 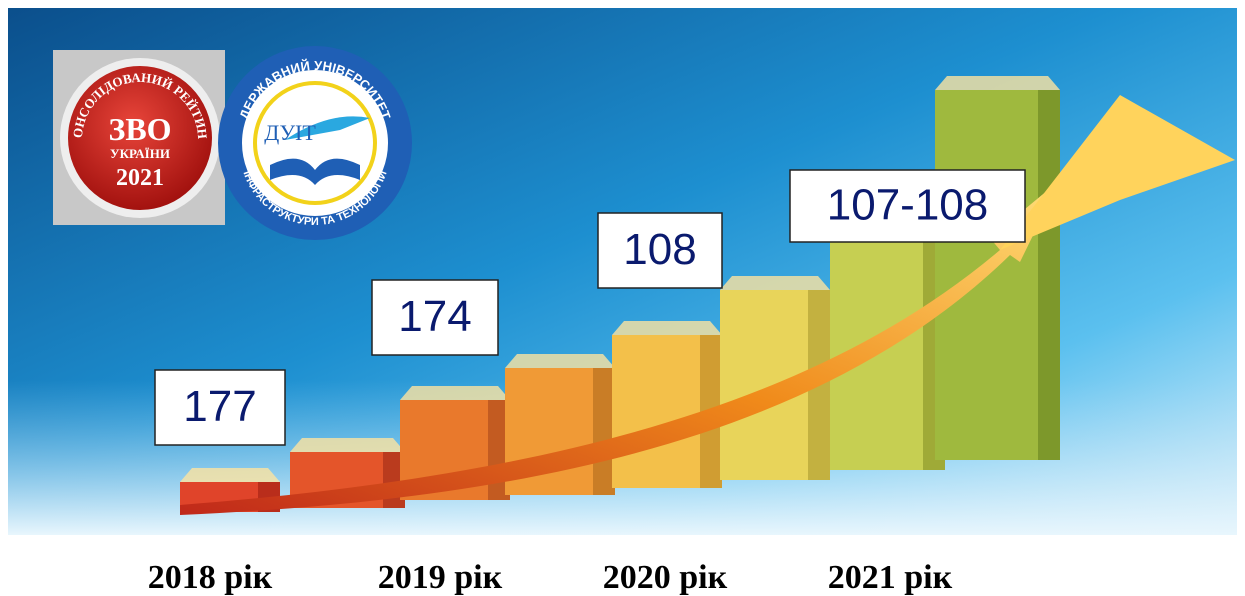 I want to click on badge-title: ЗВО, so click(x=139, y=129).